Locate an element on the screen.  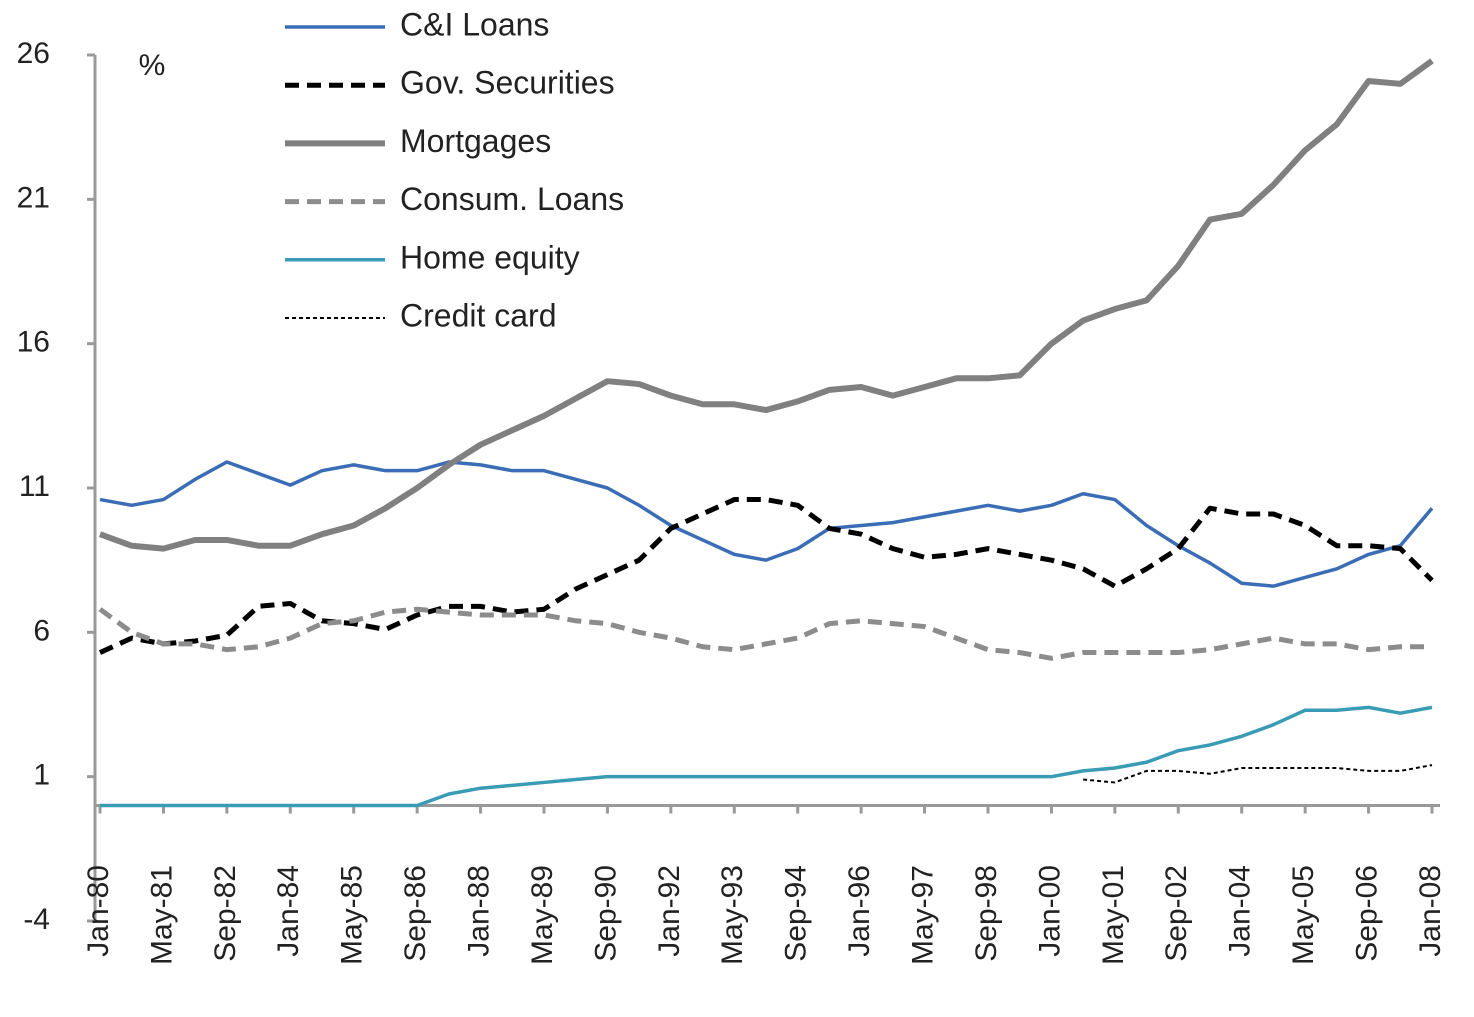
x-tick-label: May-05 is located at coordinates (1303, 915).